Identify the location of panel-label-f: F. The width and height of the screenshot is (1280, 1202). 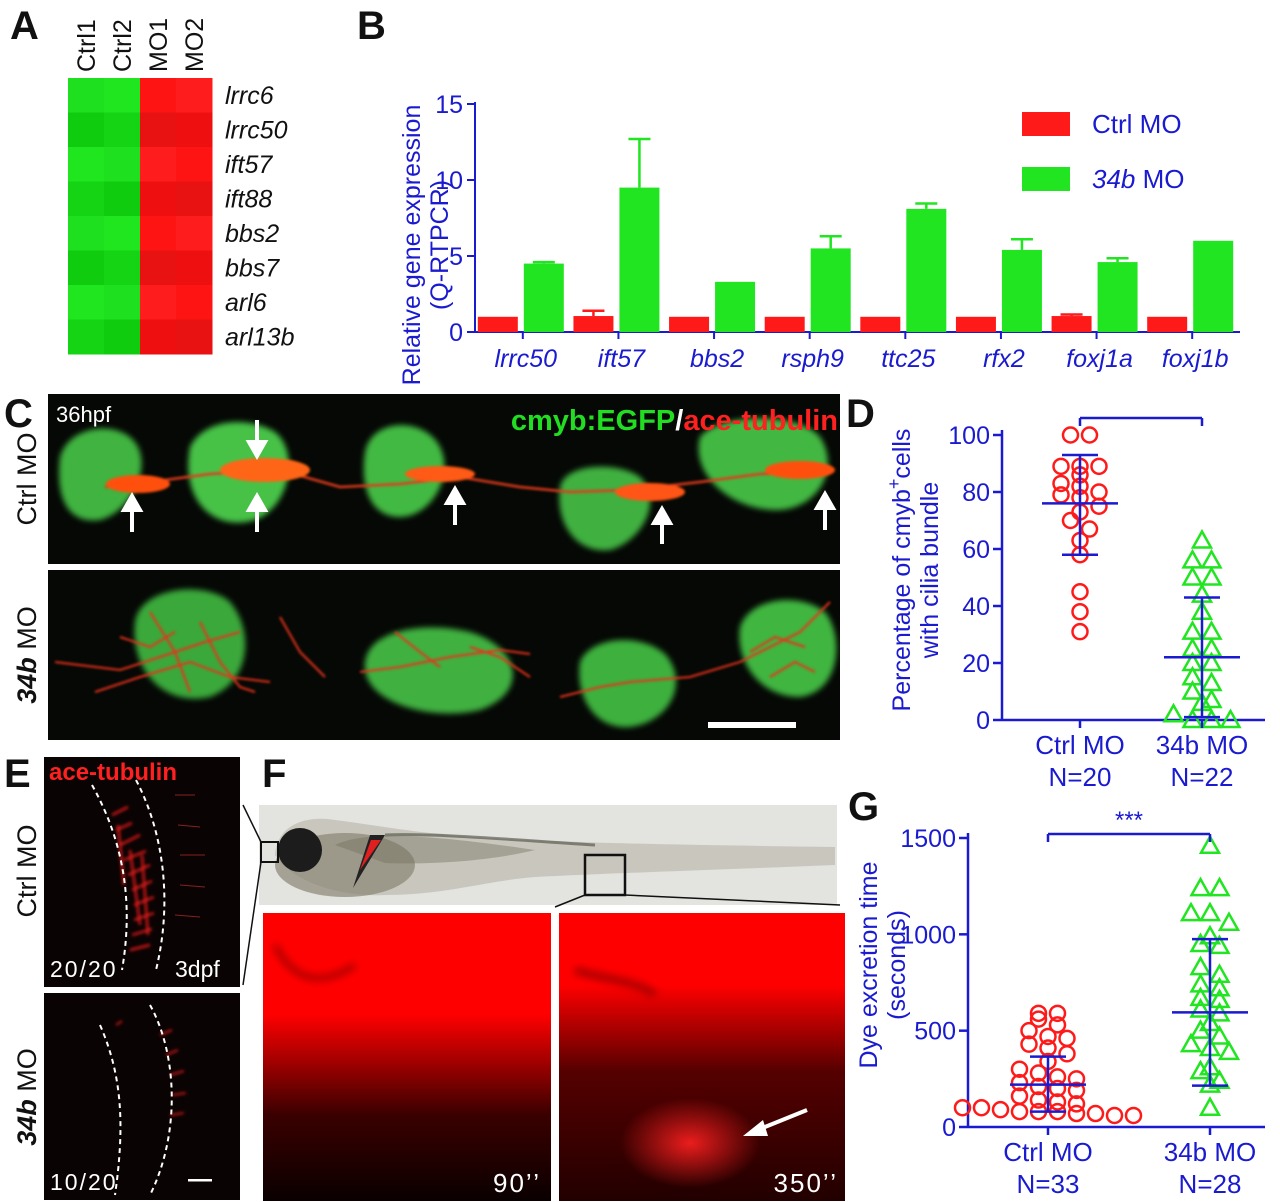
(274, 774).